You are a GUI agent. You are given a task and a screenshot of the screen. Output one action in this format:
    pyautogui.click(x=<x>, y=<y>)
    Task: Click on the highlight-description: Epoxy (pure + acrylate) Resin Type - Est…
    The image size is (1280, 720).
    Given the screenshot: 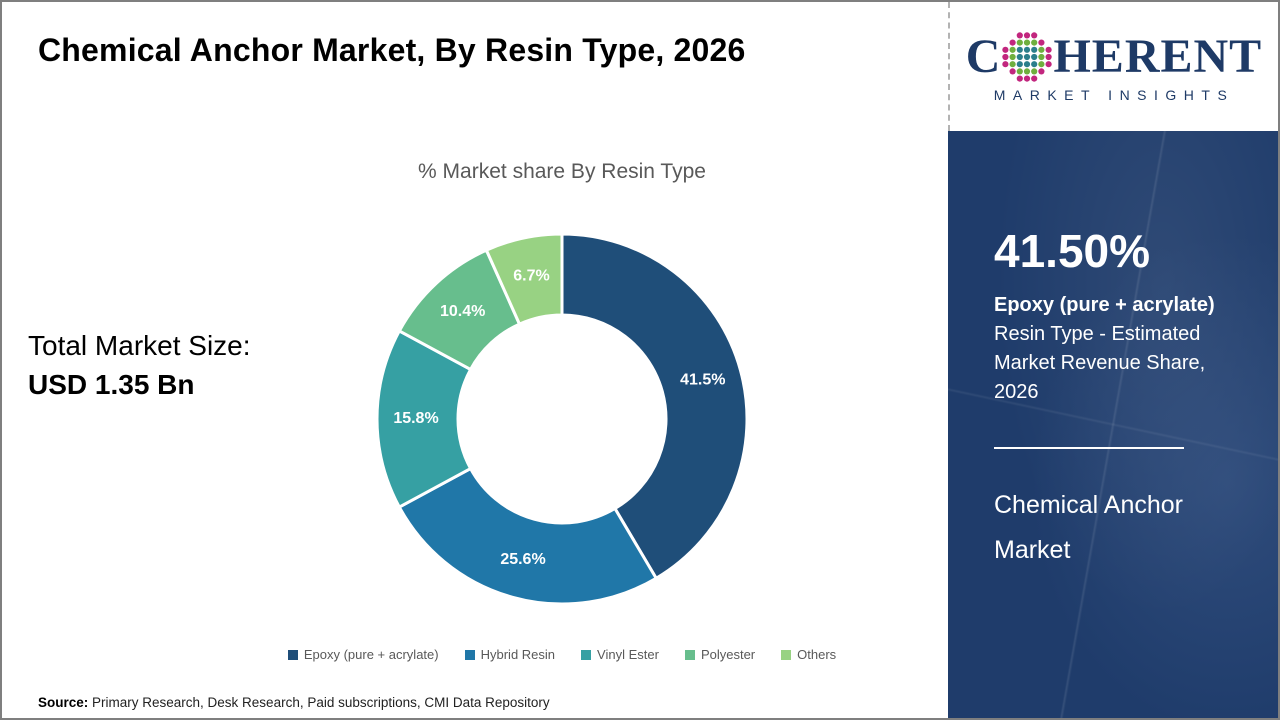 What is the action you would take?
    pyautogui.click(x=1115, y=349)
    